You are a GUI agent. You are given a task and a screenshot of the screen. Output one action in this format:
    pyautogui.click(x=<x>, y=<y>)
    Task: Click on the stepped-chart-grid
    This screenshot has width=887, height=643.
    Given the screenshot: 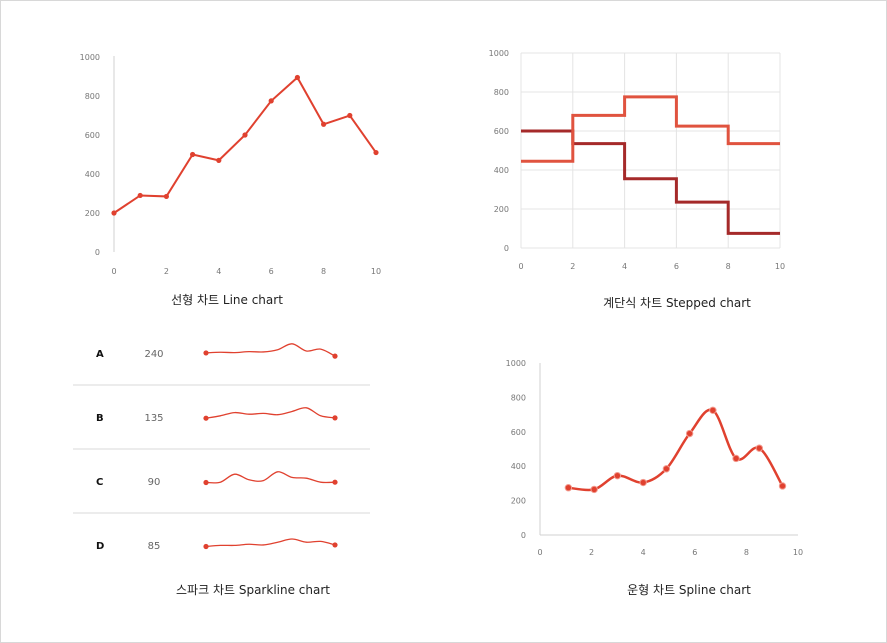 What is the action you would take?
    pyautogui.click(x=650, y=150)
    